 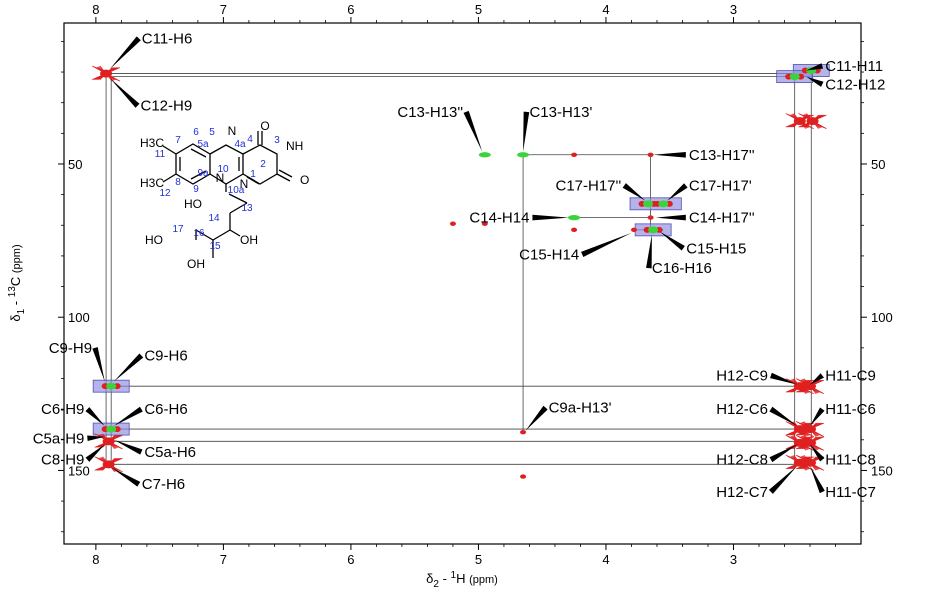 I want to click on axis-title-part: H, so click(x=460, y=578).